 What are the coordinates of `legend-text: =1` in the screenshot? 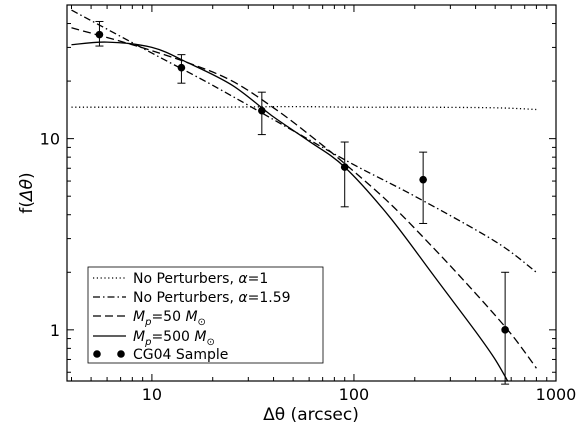 It's located at (258, 279).